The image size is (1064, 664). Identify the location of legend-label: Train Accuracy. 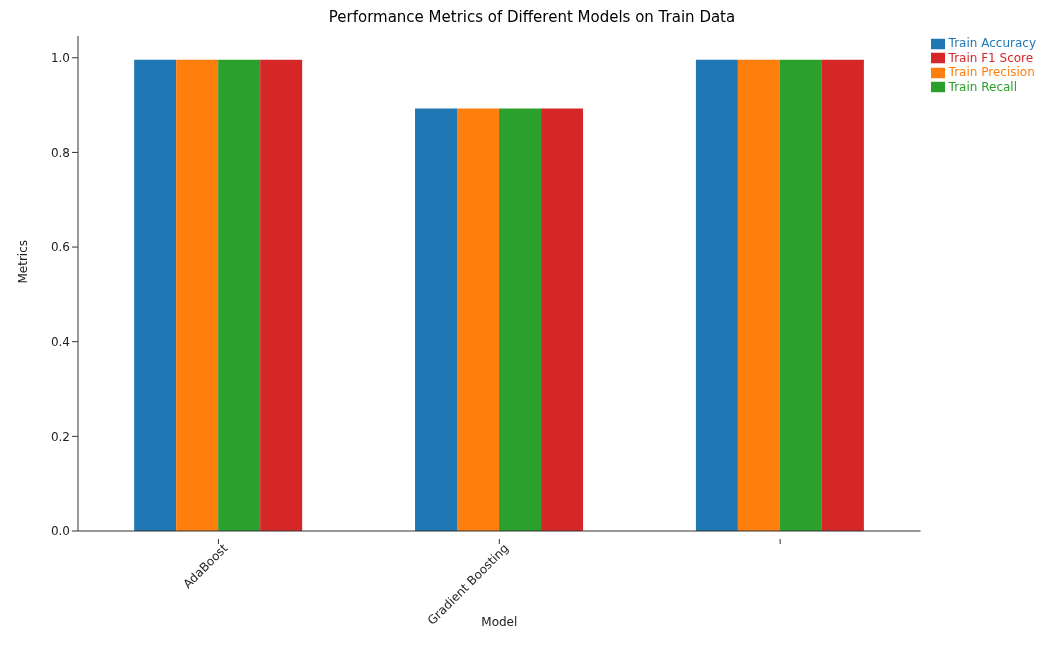
(992, 43).